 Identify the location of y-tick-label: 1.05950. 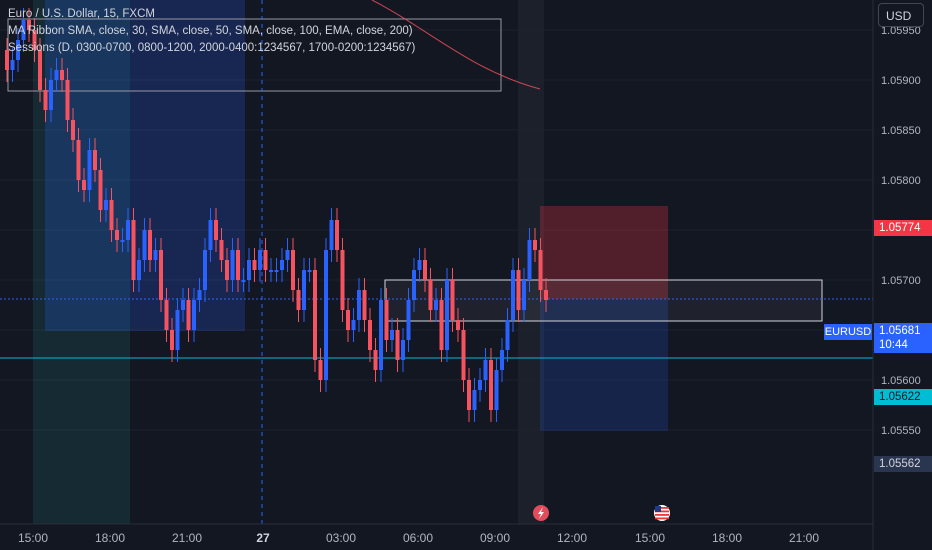
(901, 31).